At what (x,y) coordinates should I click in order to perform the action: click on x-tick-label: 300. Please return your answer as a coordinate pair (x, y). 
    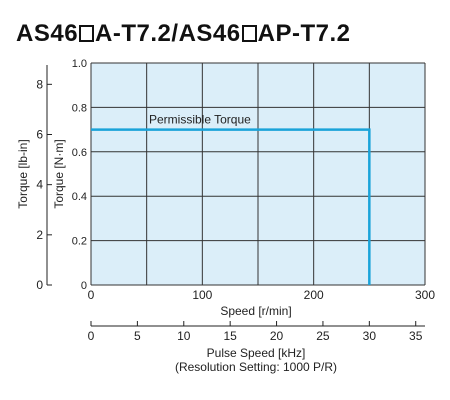
    Looking at the image, I should click on (425, 295).